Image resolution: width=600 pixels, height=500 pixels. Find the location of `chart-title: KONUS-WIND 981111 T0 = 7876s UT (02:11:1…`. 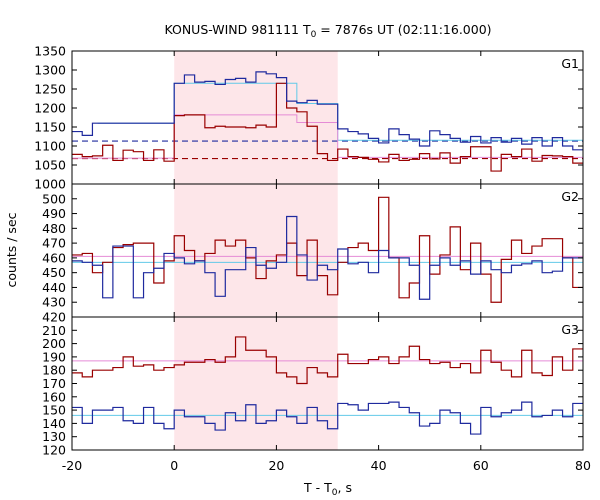

chart-title: KONUS-WIND 981111 T0 = 7876s UT (02:11:1… is located at coordinates (327, 31).